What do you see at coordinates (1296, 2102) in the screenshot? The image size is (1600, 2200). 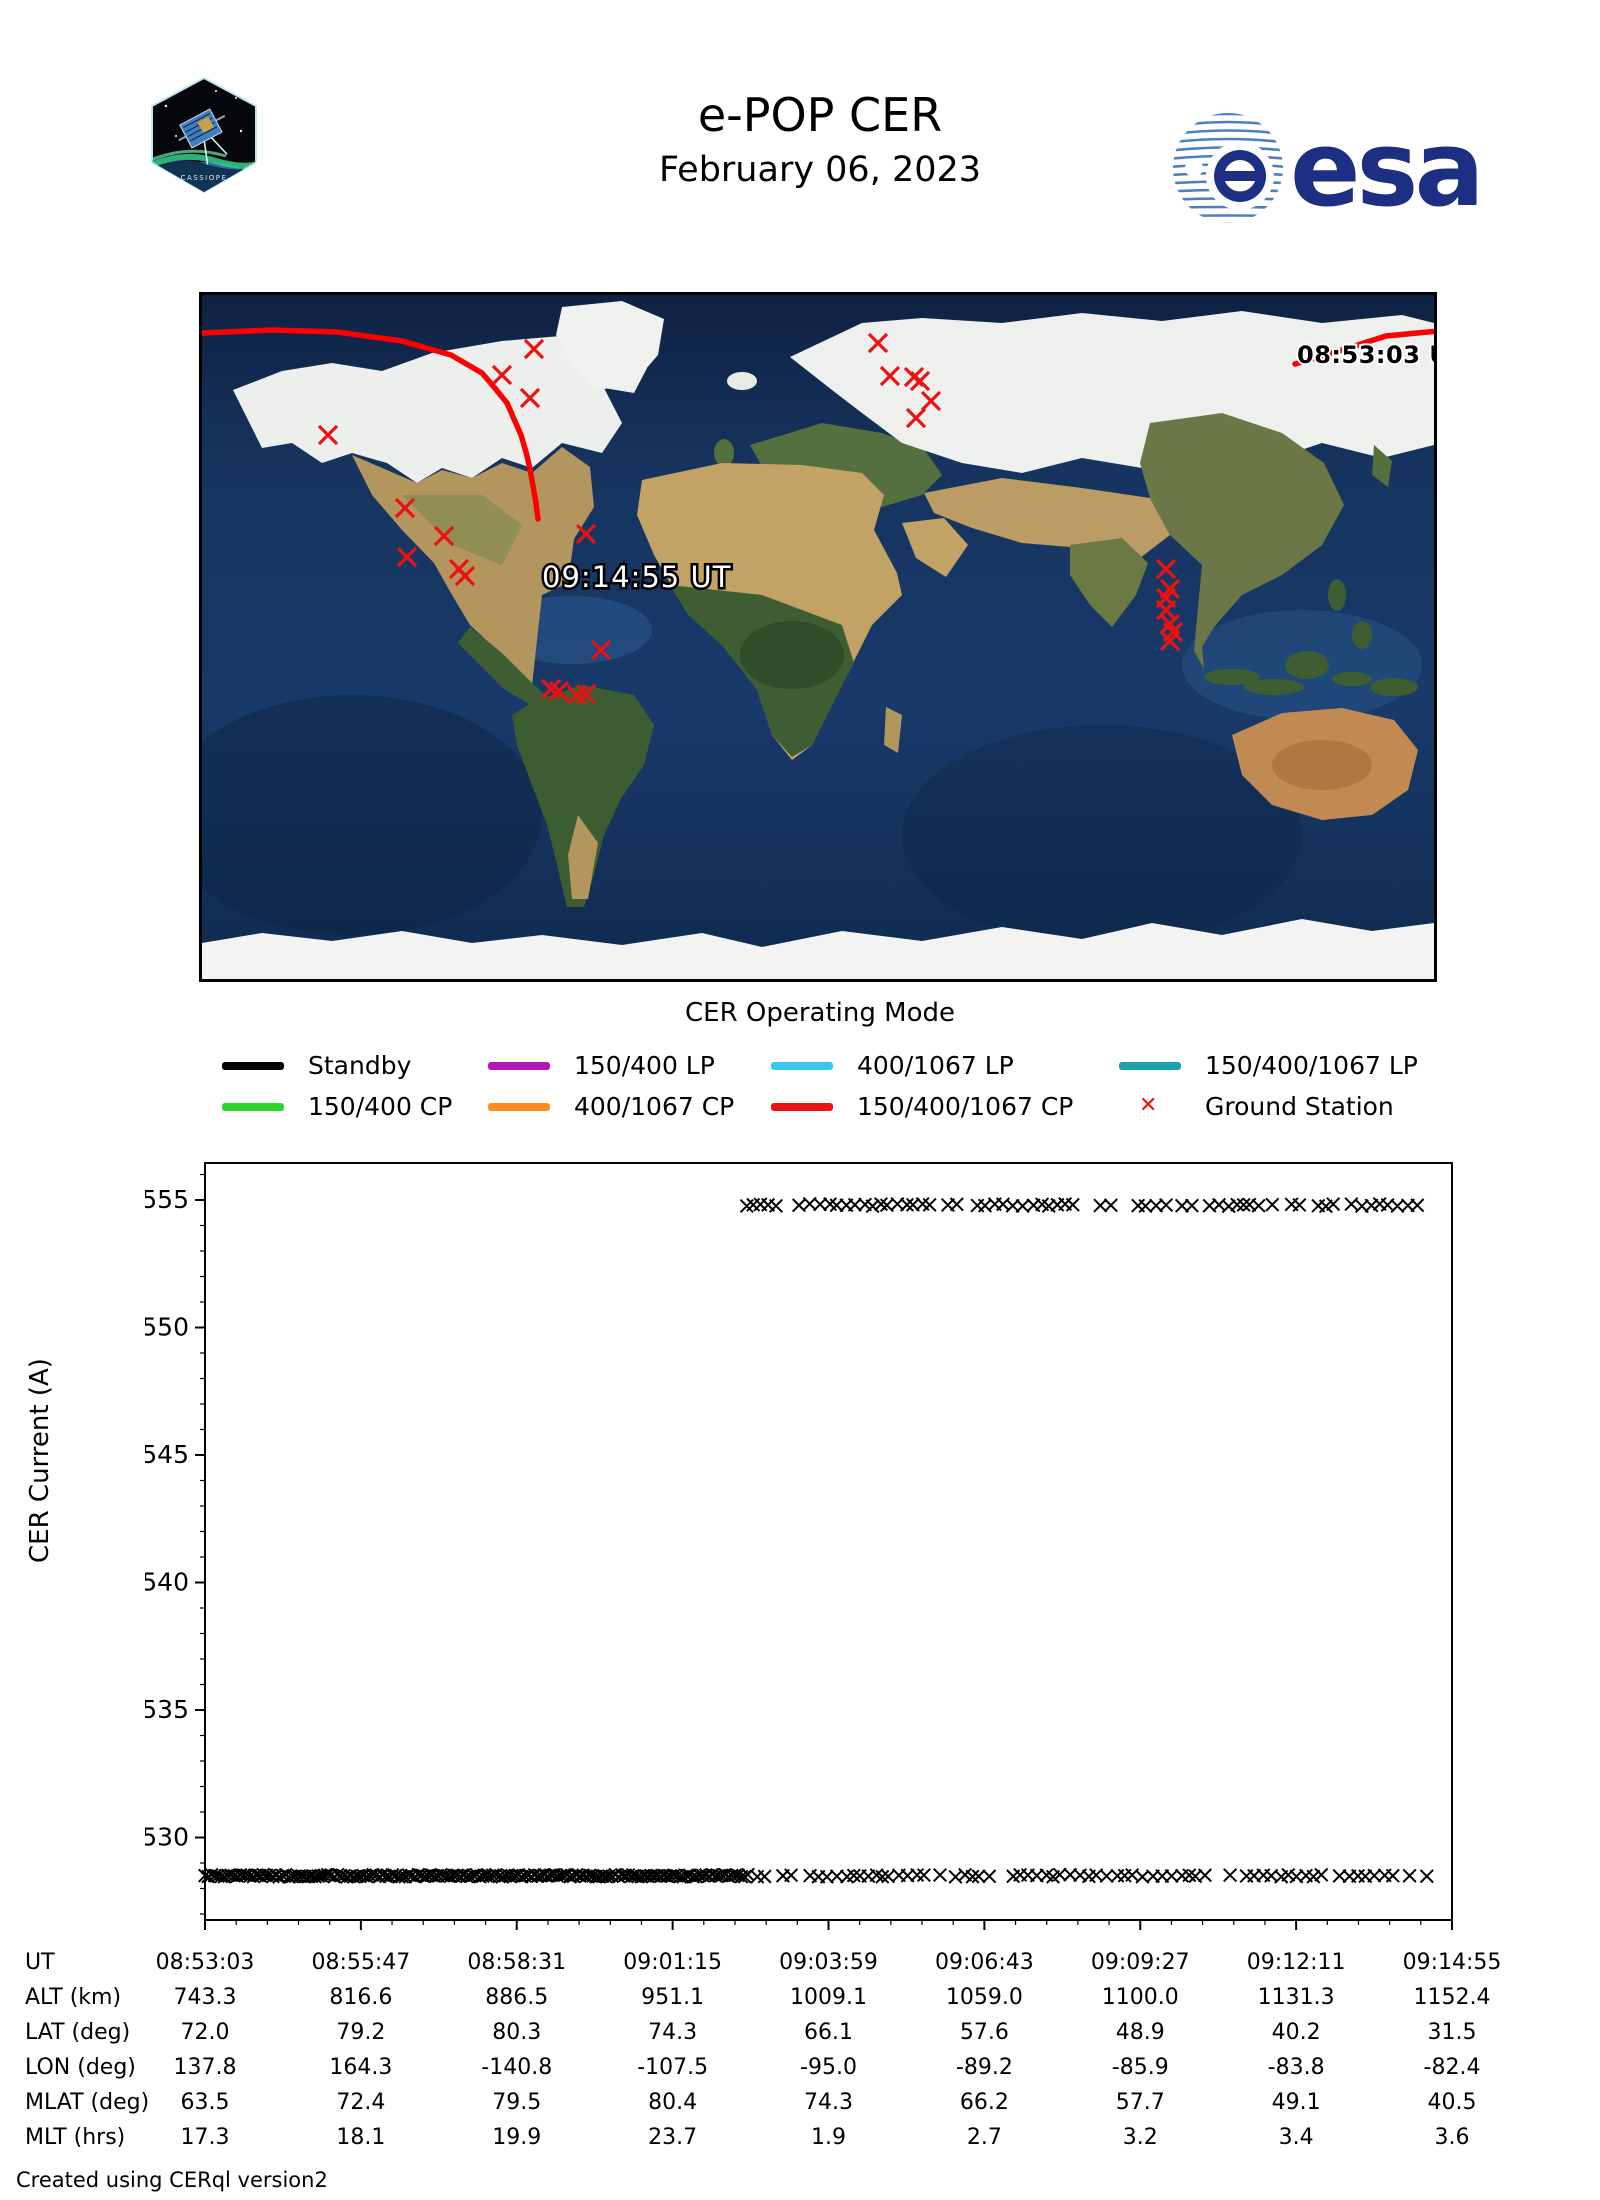 I see `table-cell: 49.1` at bounding box center [1296, 2102].